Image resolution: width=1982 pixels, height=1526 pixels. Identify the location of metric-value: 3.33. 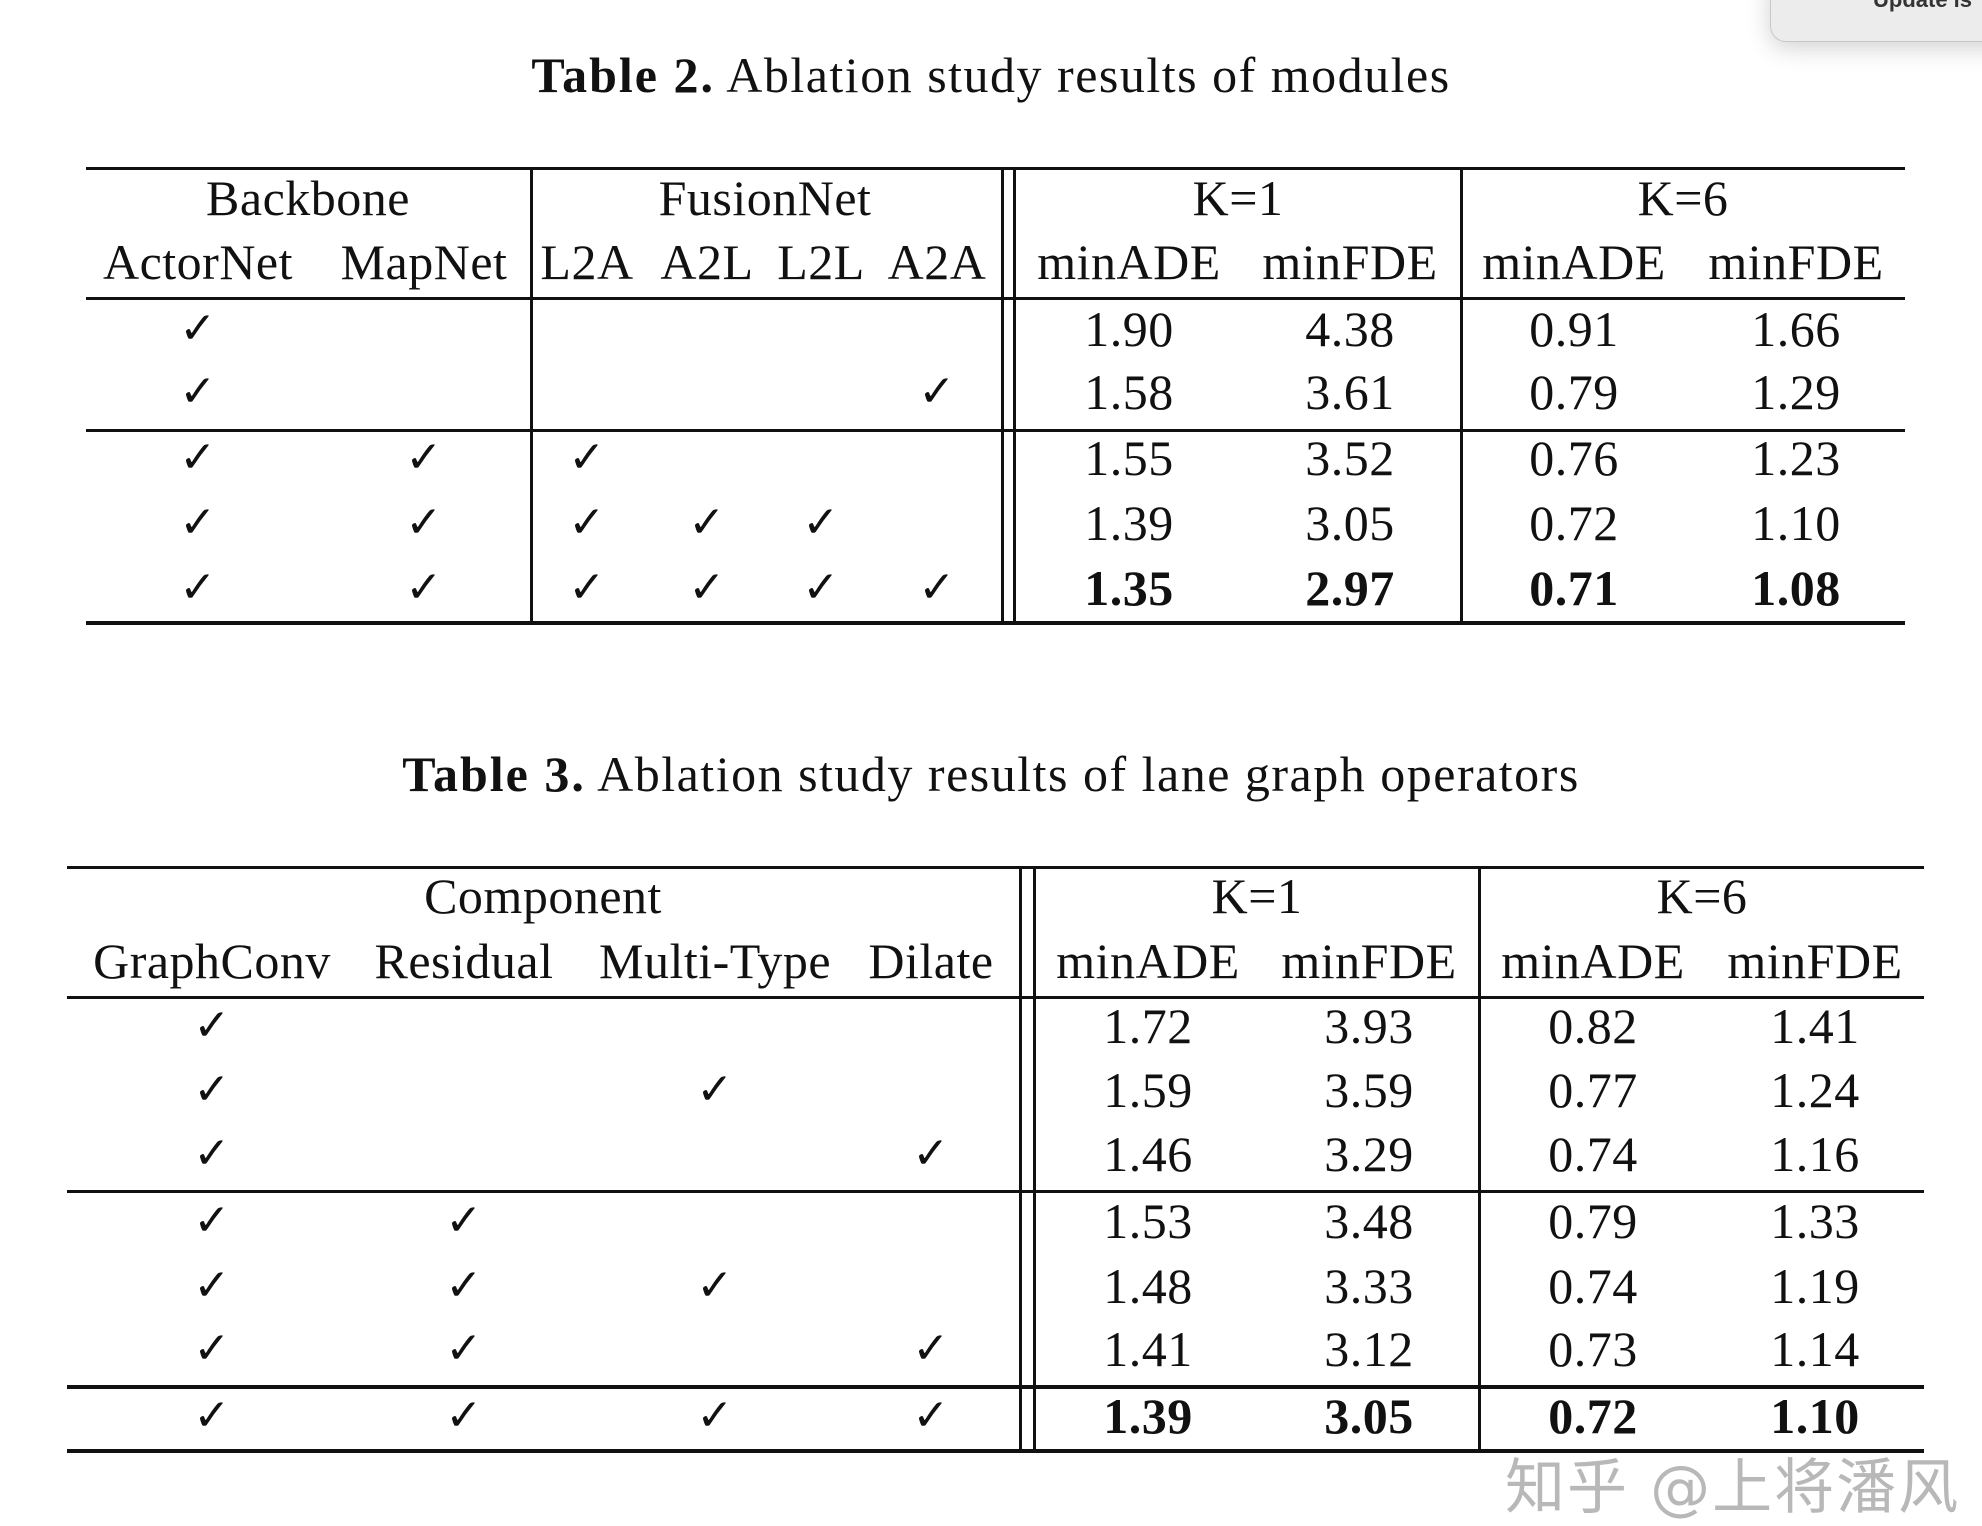
(1369, 1286).